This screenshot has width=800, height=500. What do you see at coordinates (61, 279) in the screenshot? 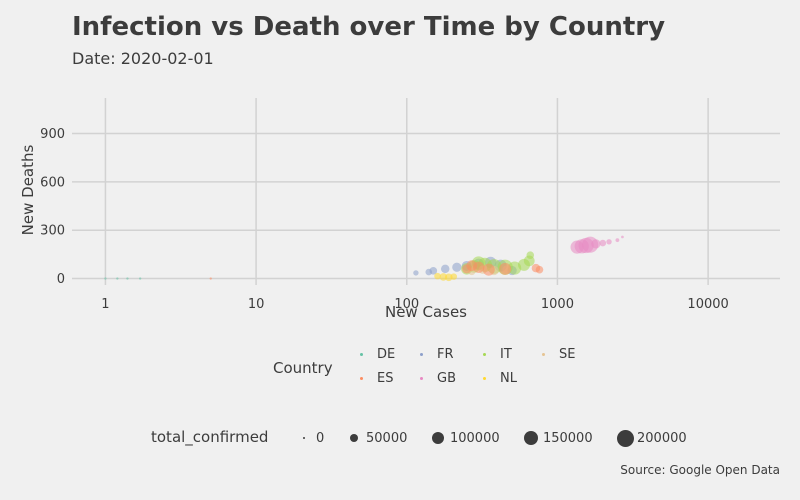
I see `y-tick-label: 0` at bounding box center [61, 279].